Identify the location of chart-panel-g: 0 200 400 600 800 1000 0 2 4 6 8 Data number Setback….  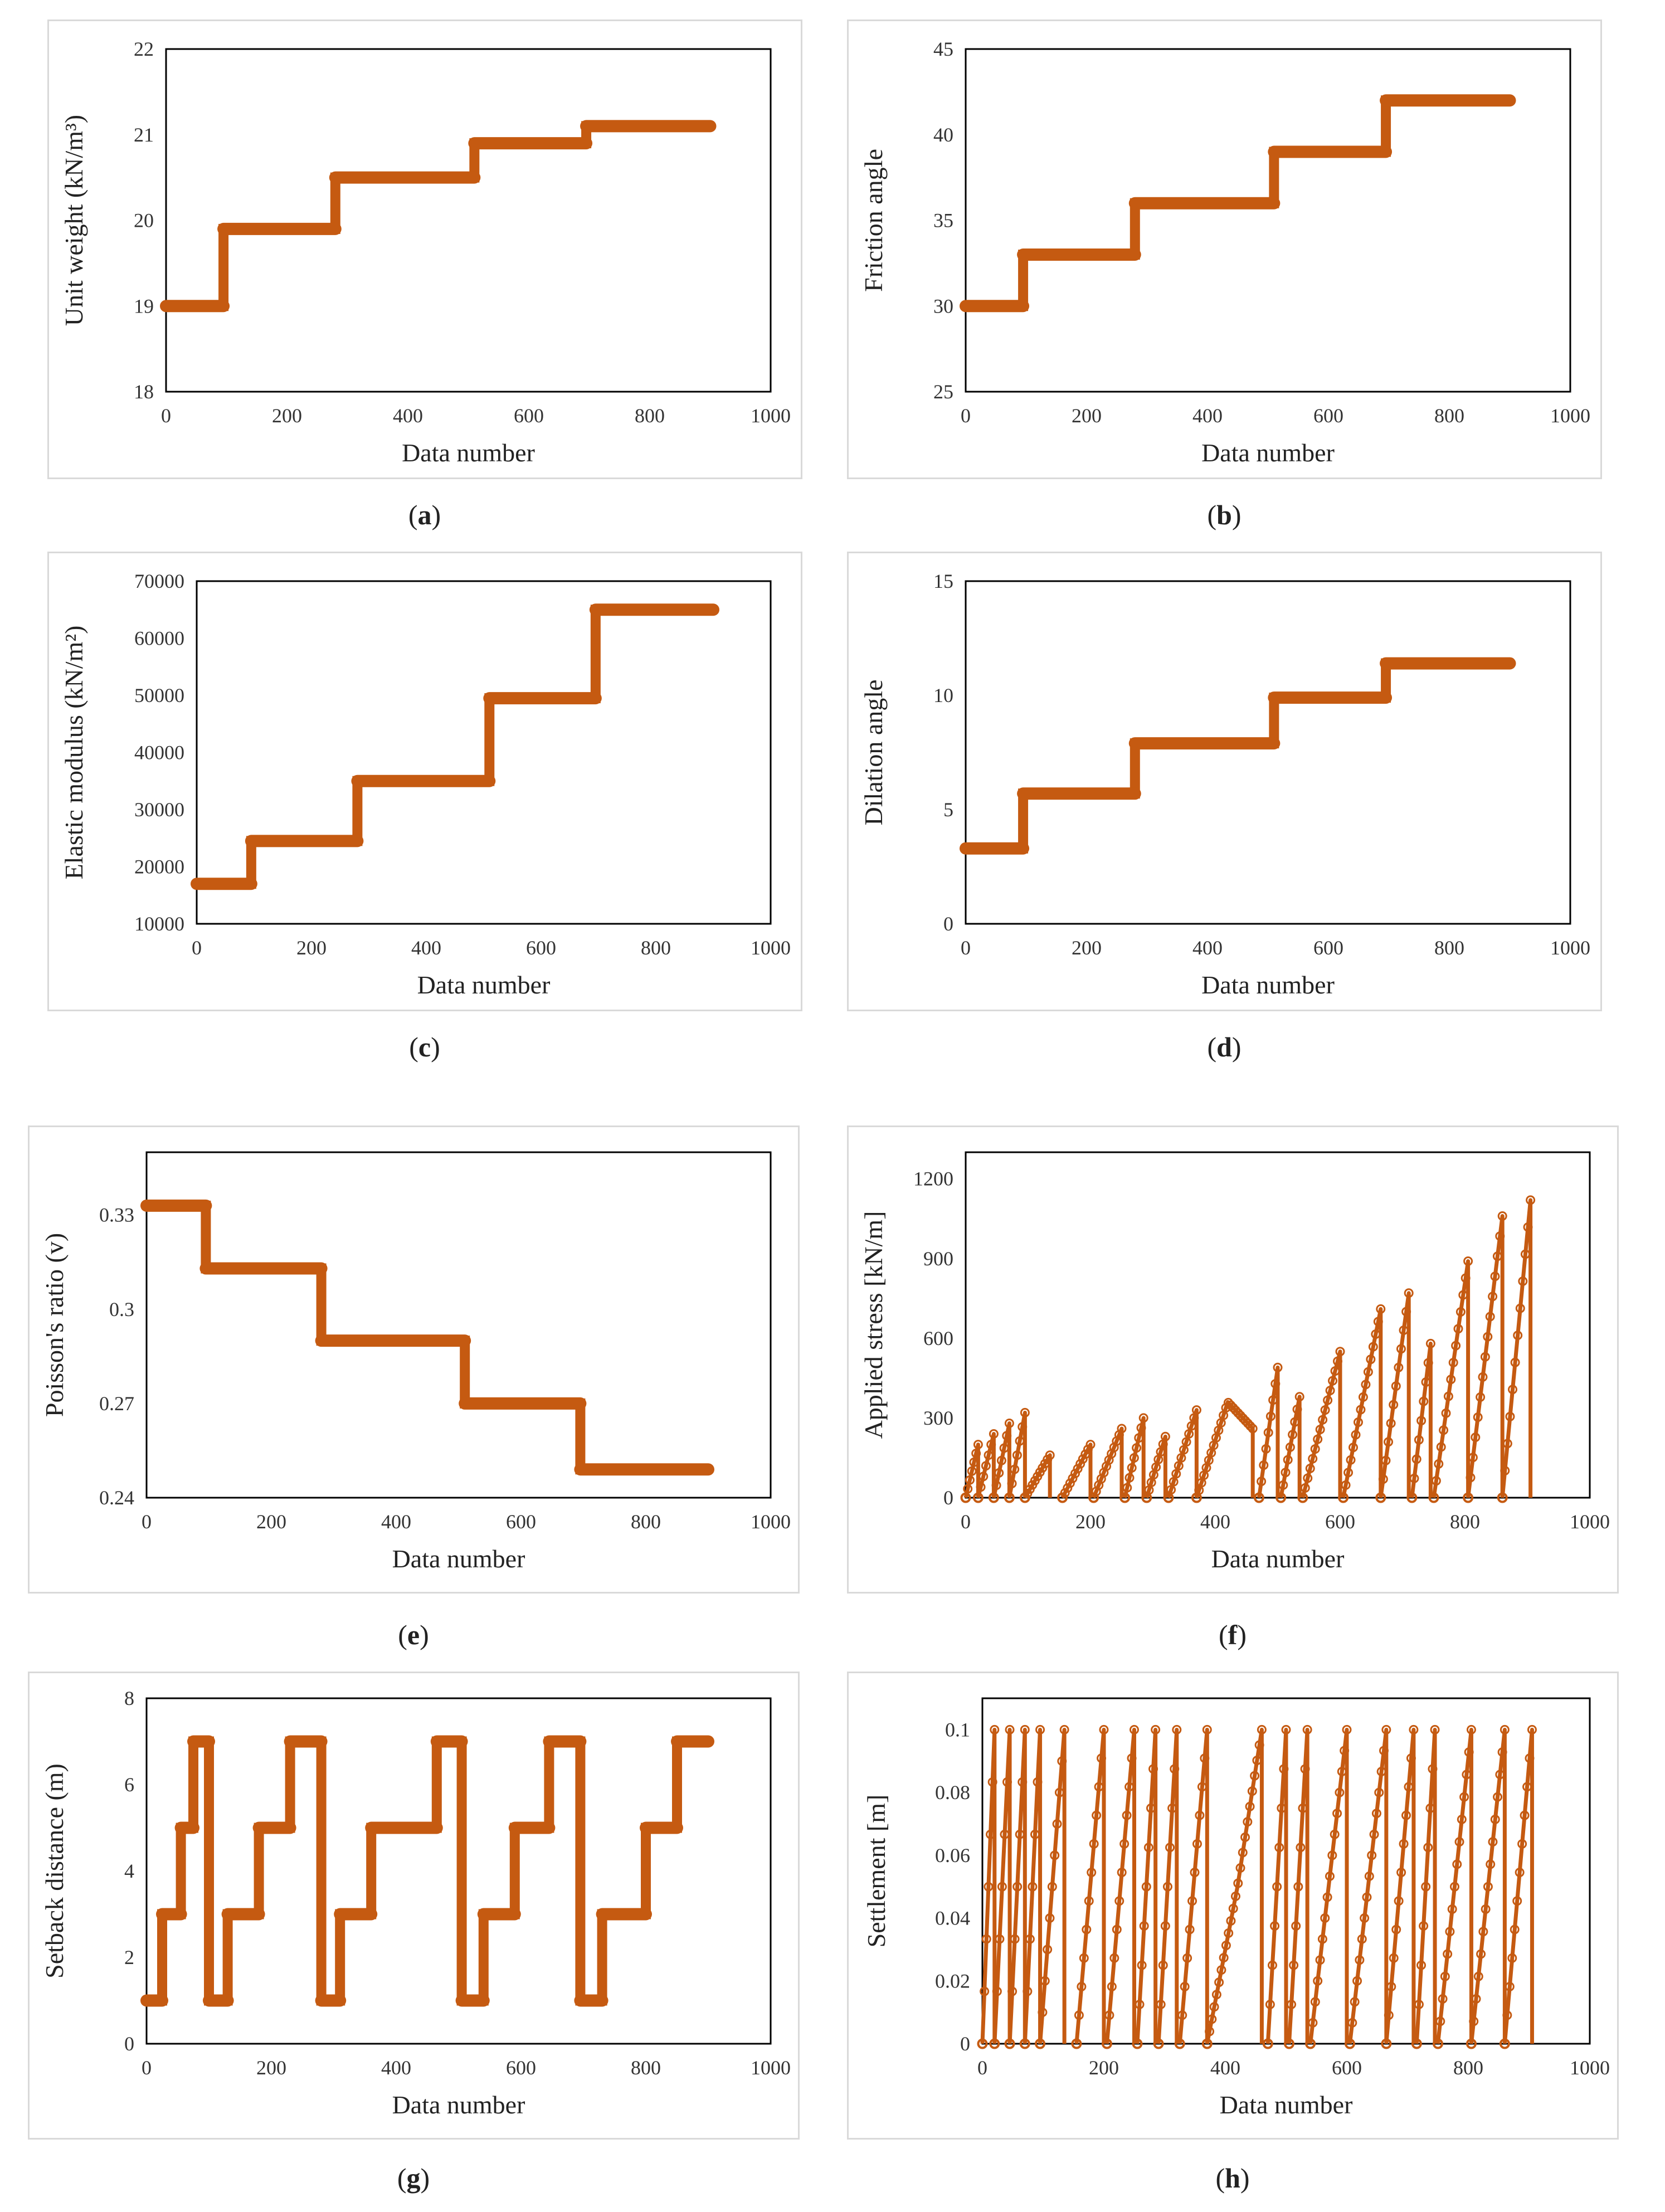
(414, 1906).